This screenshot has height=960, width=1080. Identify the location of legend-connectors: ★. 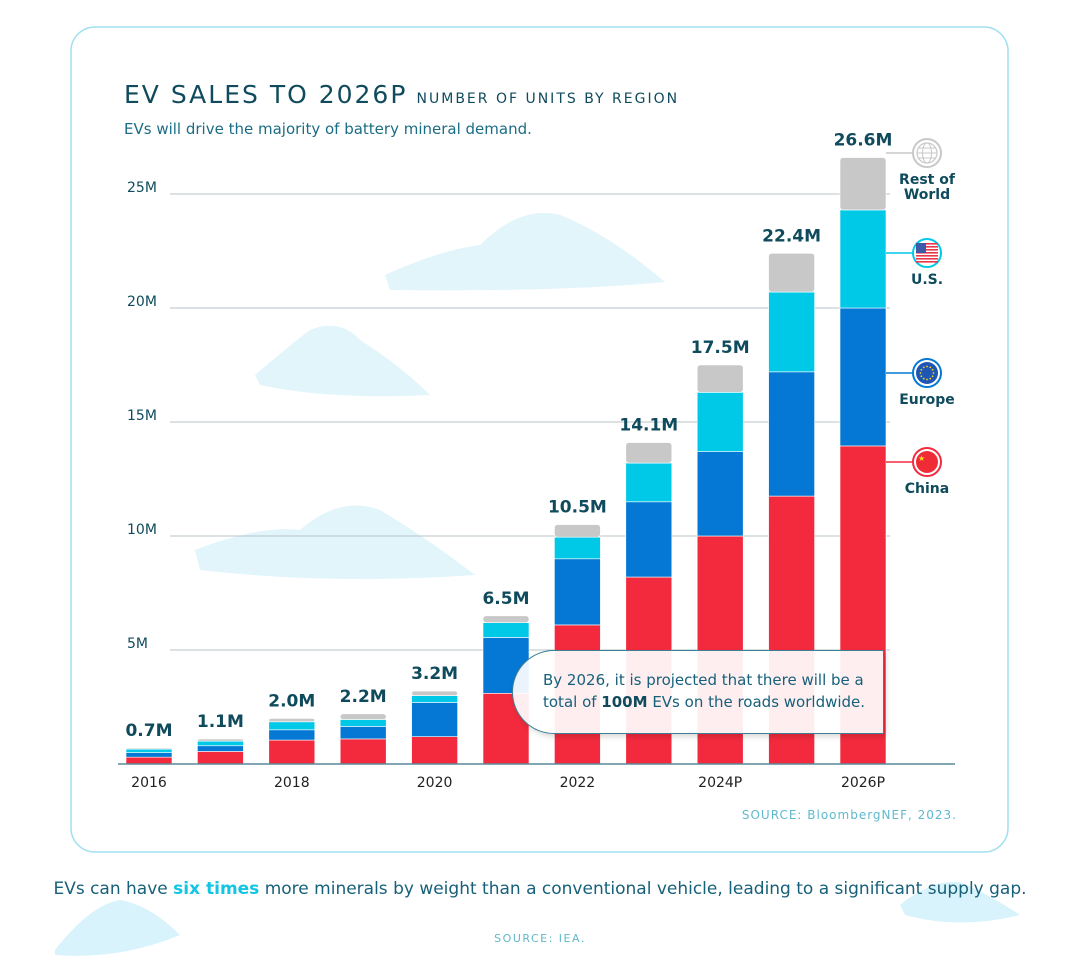
(914, 307).